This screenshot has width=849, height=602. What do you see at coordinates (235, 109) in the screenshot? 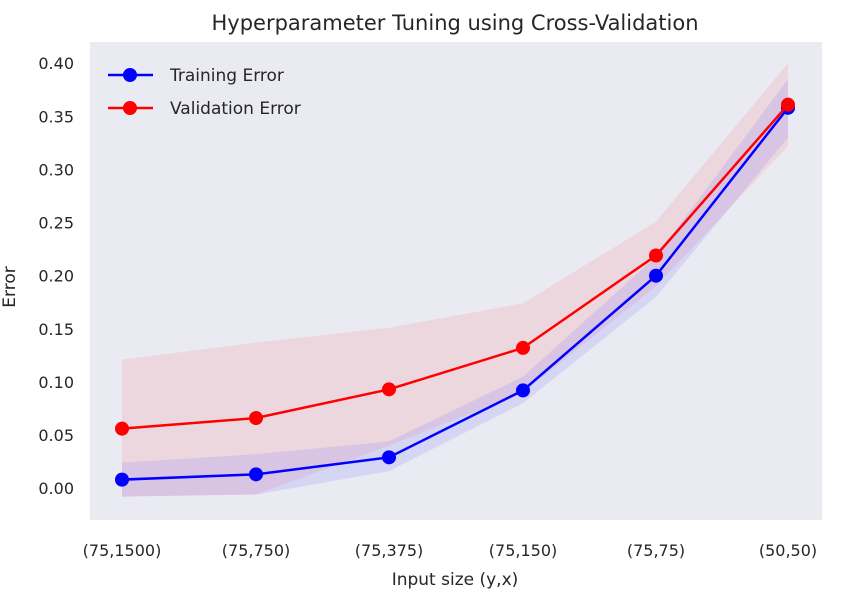
I see `legend-label-validation: Validation Error` at bounding box center [235, 109].